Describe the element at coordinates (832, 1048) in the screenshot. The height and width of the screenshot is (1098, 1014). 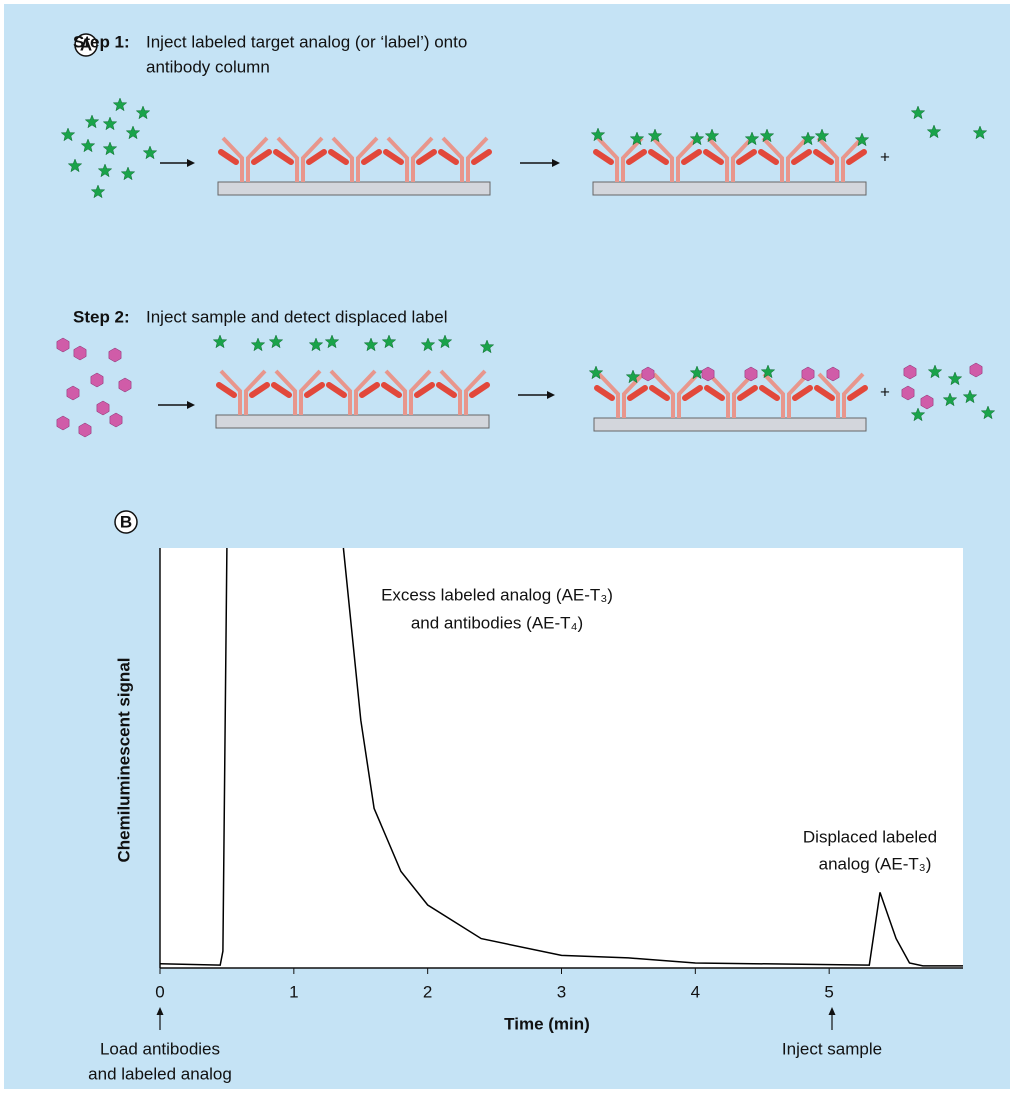
I see `annotation: Inject sample` at that location.